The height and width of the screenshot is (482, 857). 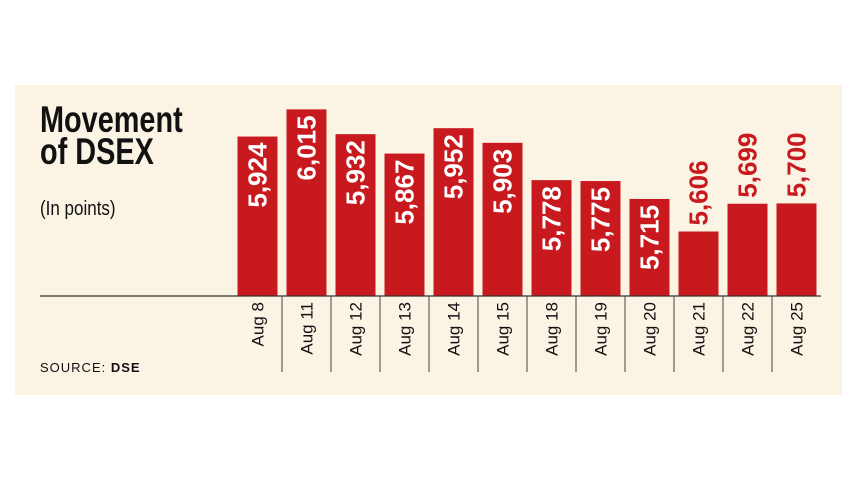 What do you see at coordinates (650, 237) in the screenshot?
I see `value-label: 5,715` at bounding box center [650, 237].